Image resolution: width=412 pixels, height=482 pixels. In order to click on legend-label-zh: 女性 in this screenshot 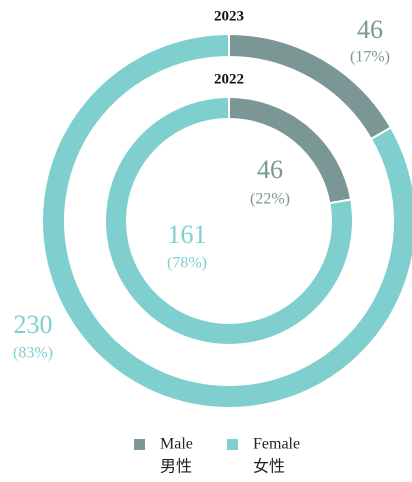, I will do `click(269, 466)`.